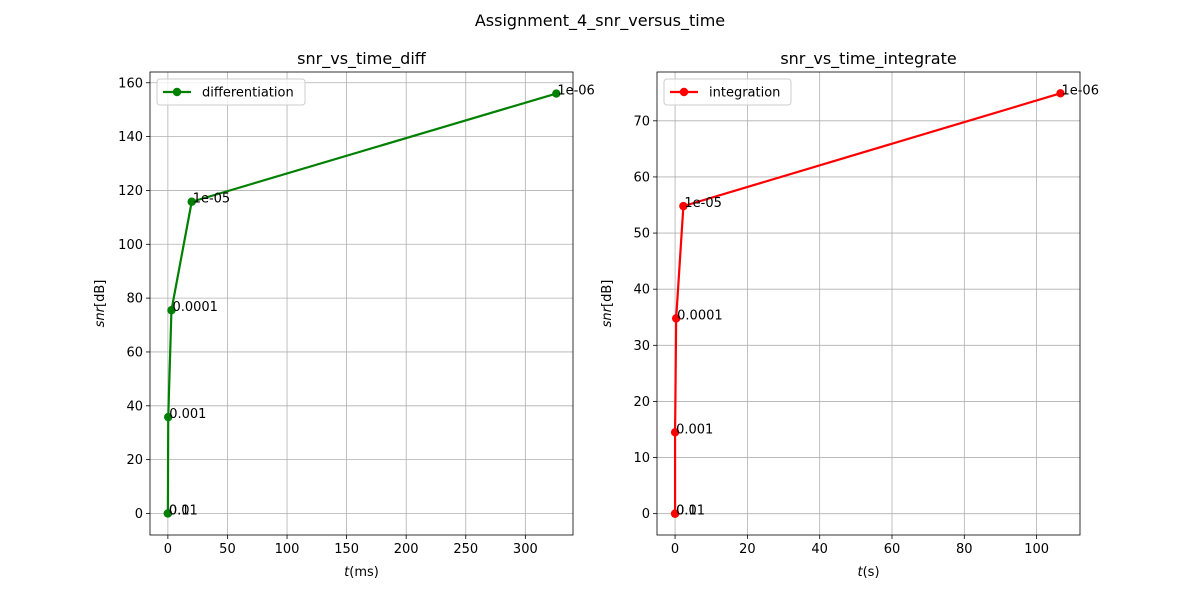 The image size is (1200, 604). What do you see at coordinates (600, 21) in the screenshot?
I see `figure-suptitle: Assignment_4_snr_versus_time` at bounding box center [600, 21].